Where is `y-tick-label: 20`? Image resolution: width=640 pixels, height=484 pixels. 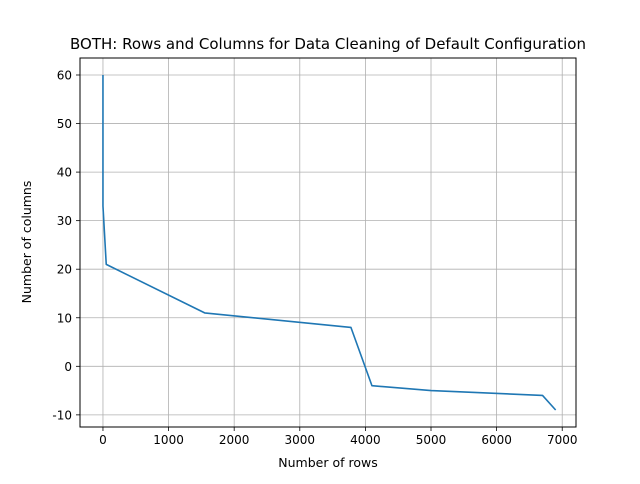 y-tick-label: 20 is located at coordinates (64, 270).